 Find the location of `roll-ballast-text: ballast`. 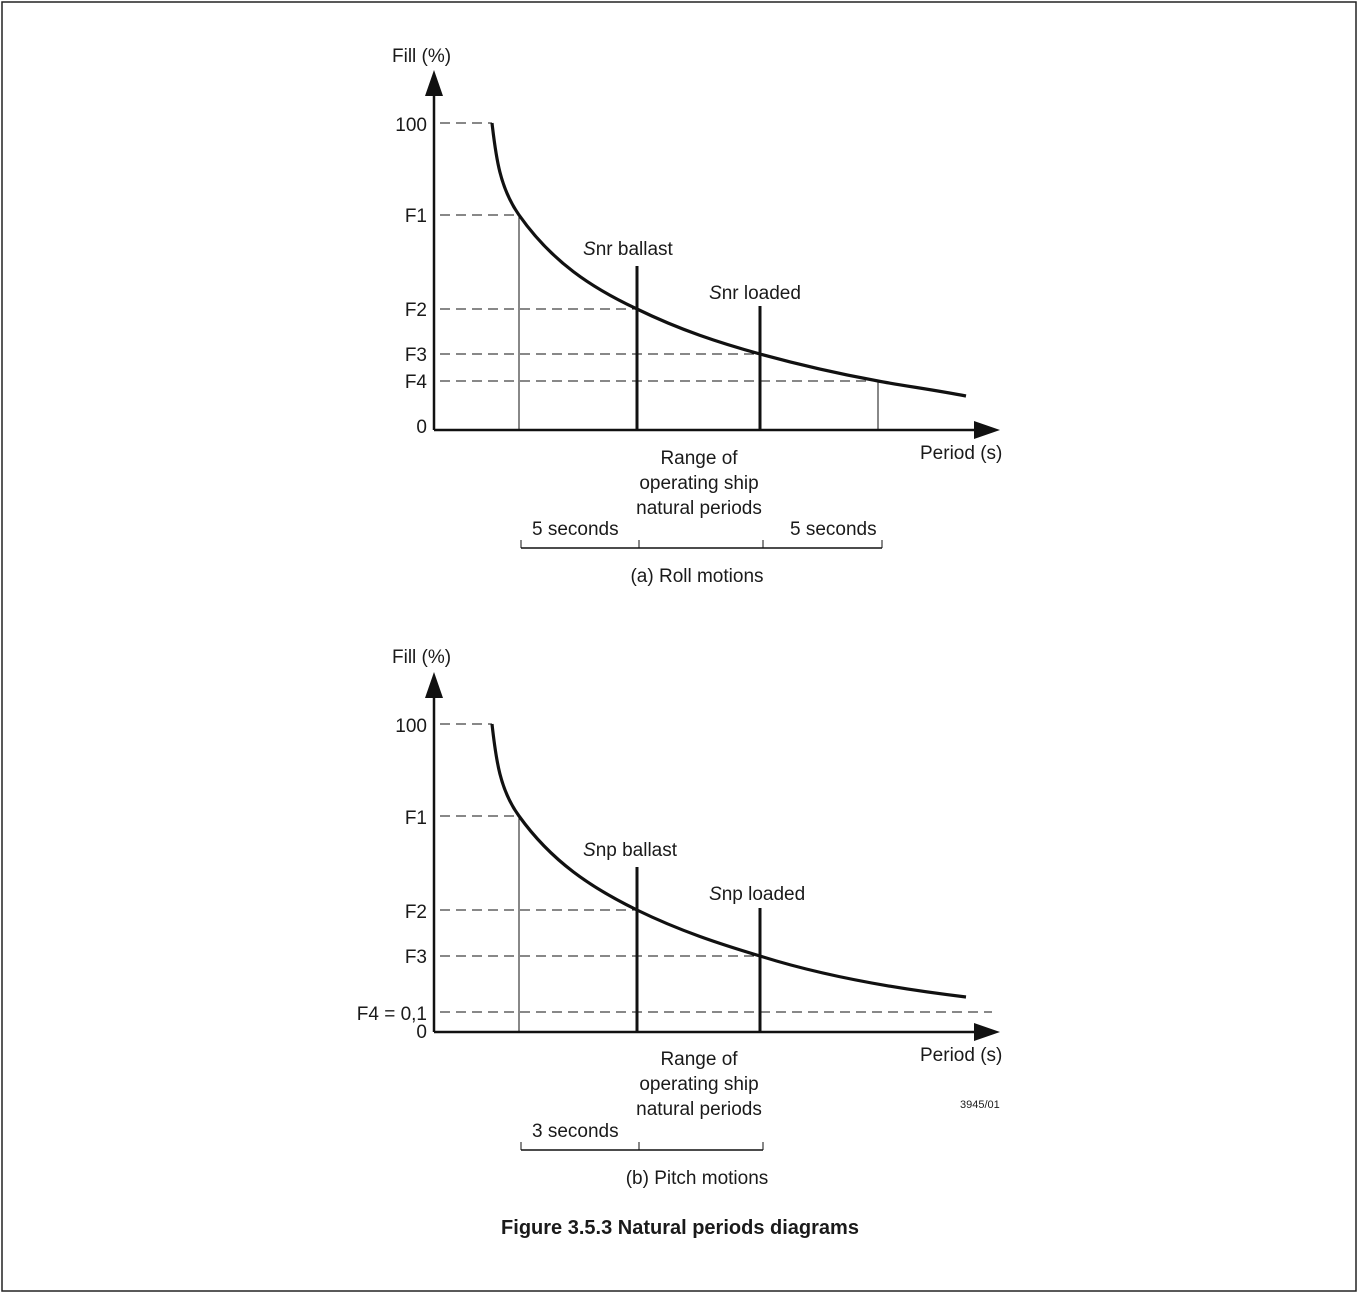

roll-ballast-text: ballast is located at coordinates (643, 249).